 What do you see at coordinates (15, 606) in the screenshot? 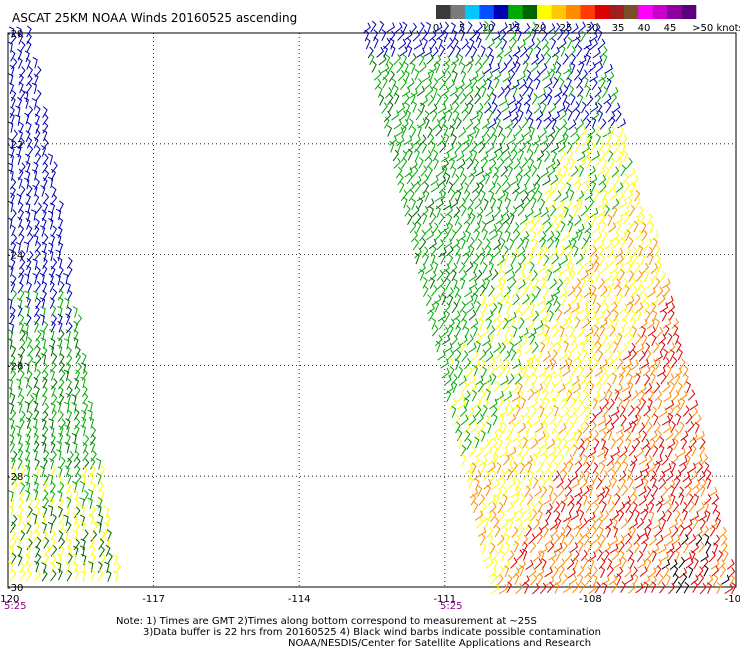
I see `time-label: 5:25` at bounding box center [15, 606].